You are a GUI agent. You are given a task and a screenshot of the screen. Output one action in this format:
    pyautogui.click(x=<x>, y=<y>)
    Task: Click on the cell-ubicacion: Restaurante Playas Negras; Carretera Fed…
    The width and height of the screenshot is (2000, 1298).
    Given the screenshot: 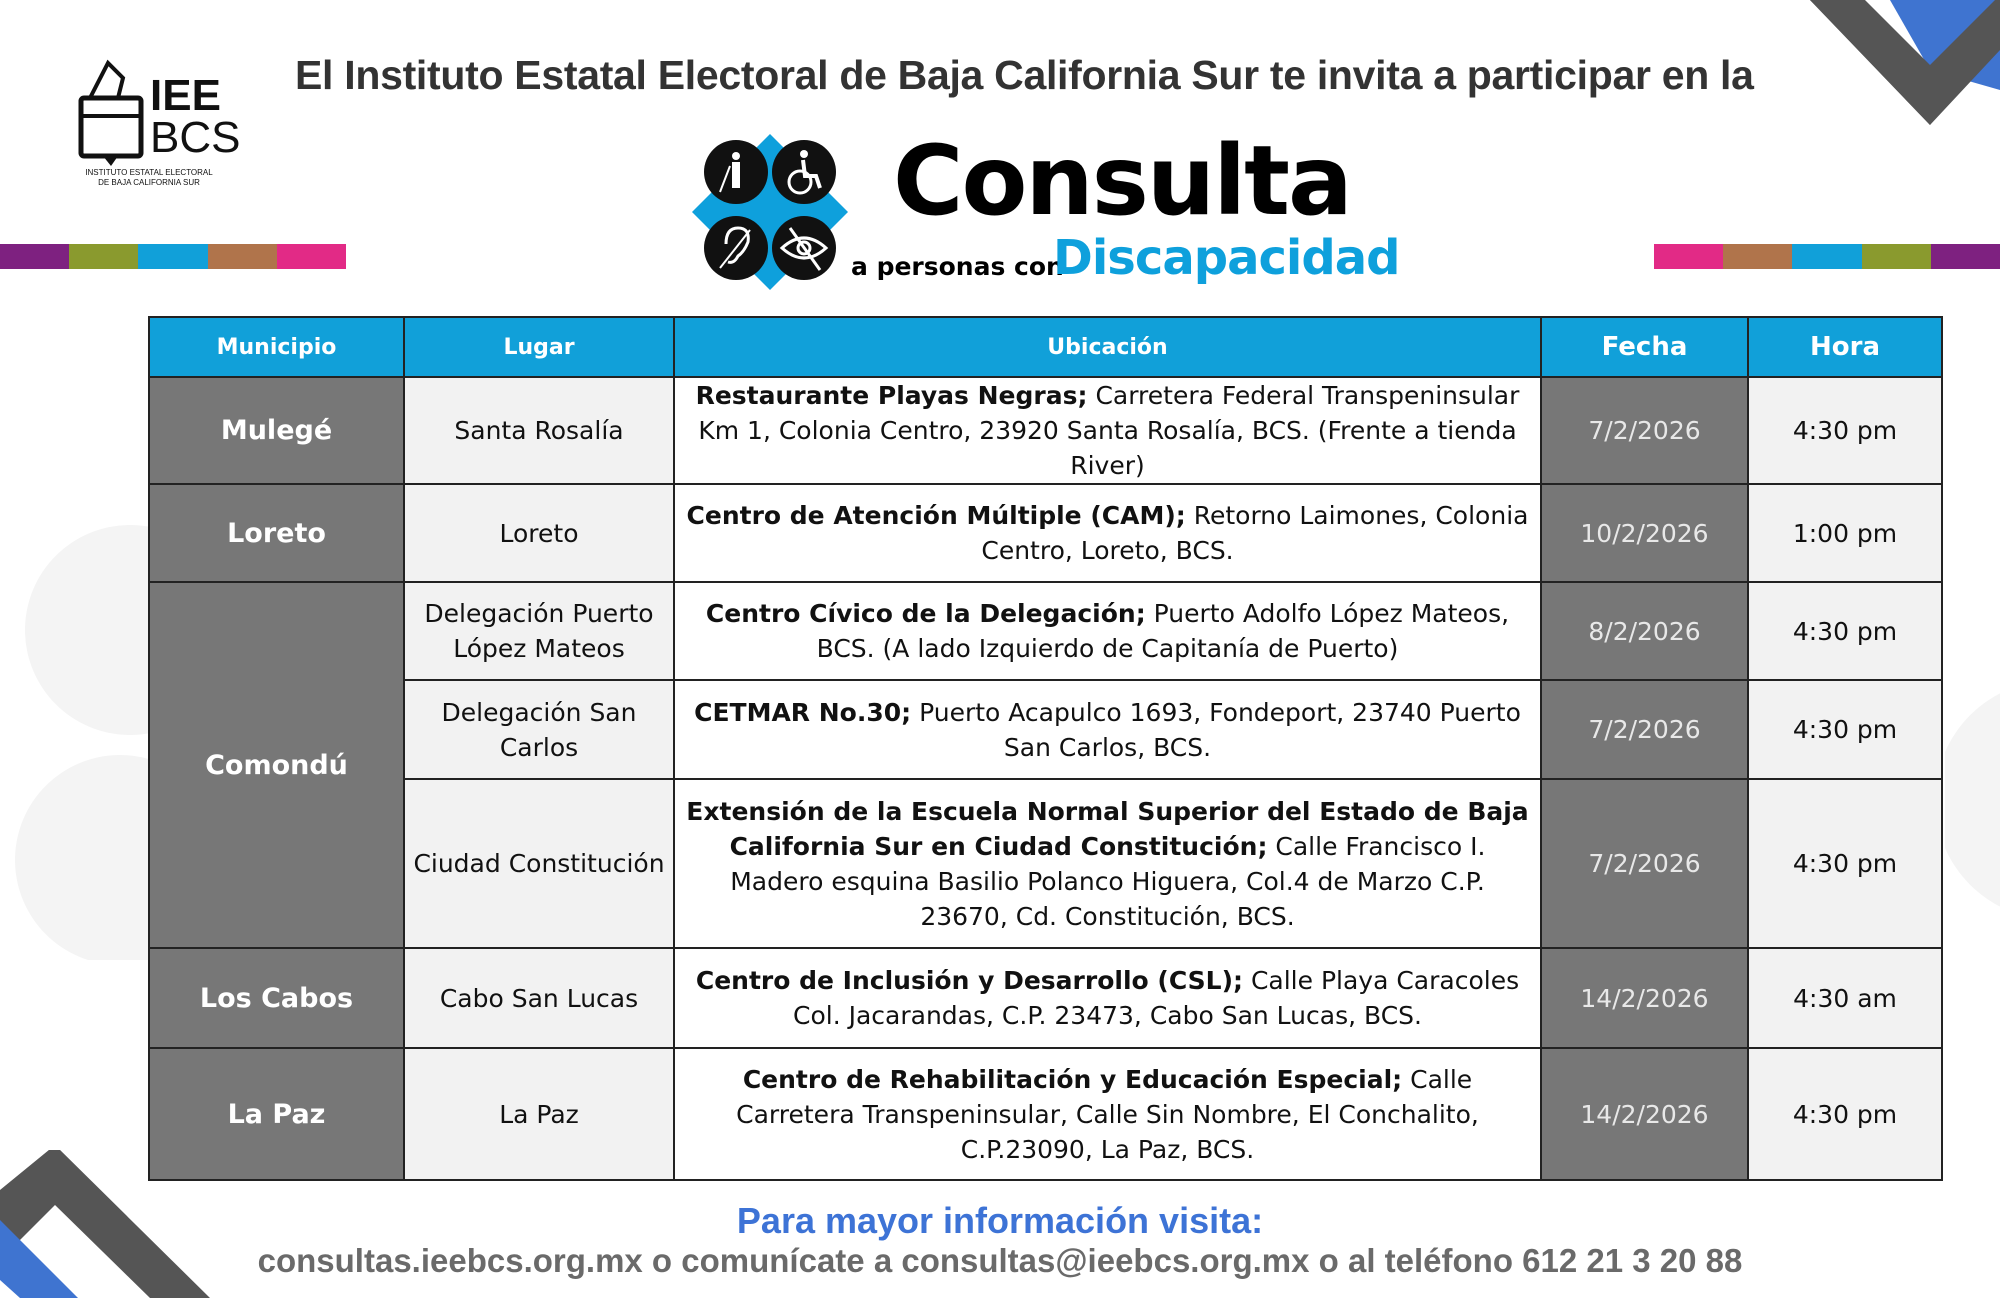 What is the action you would take?
    pyautogui.click(x=1107, y=430)
    